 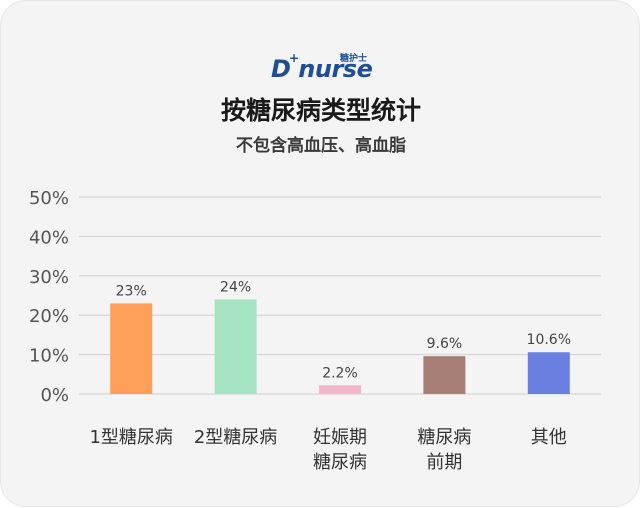 What do you see at coordinates (445, 344) in the screenshot?
I see `data-label: 9.6%` at bounding box center [445, 344].